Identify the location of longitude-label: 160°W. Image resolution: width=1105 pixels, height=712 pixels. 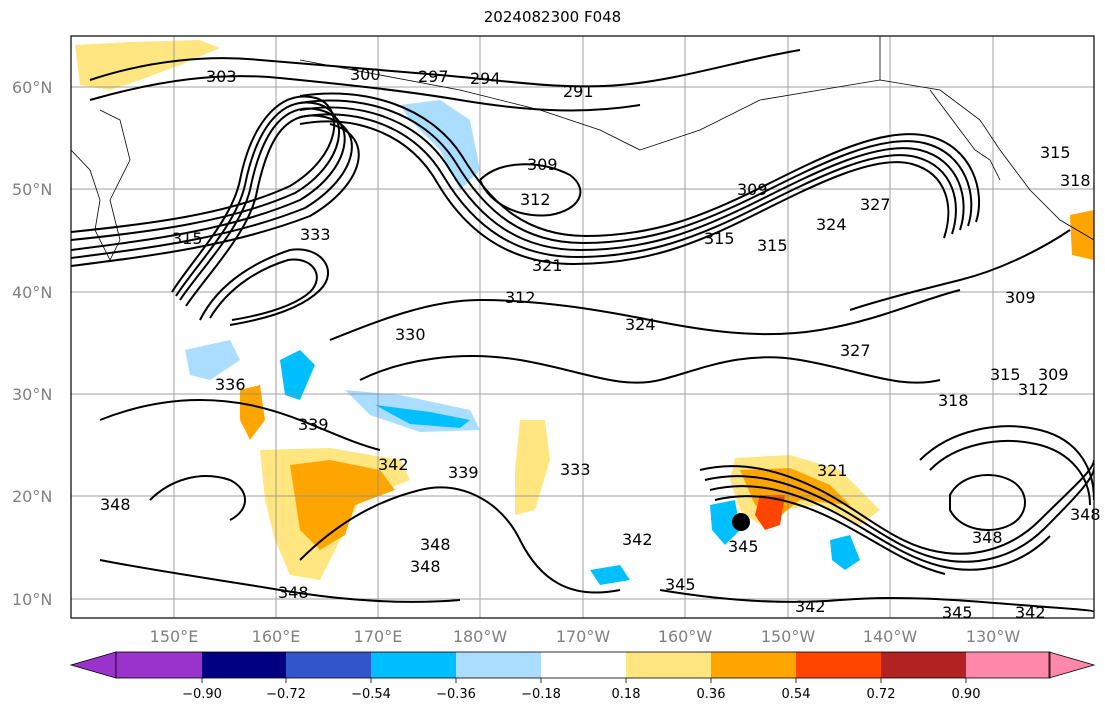
(685, 636).